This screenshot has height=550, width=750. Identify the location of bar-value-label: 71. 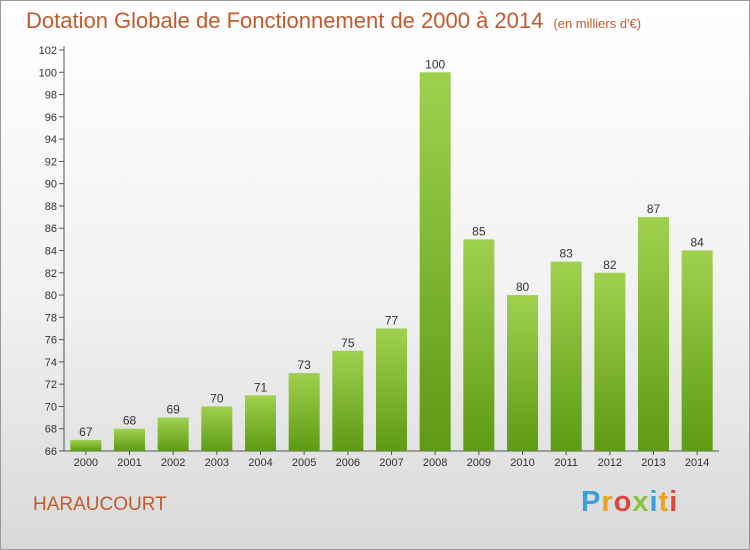
(261, 387).